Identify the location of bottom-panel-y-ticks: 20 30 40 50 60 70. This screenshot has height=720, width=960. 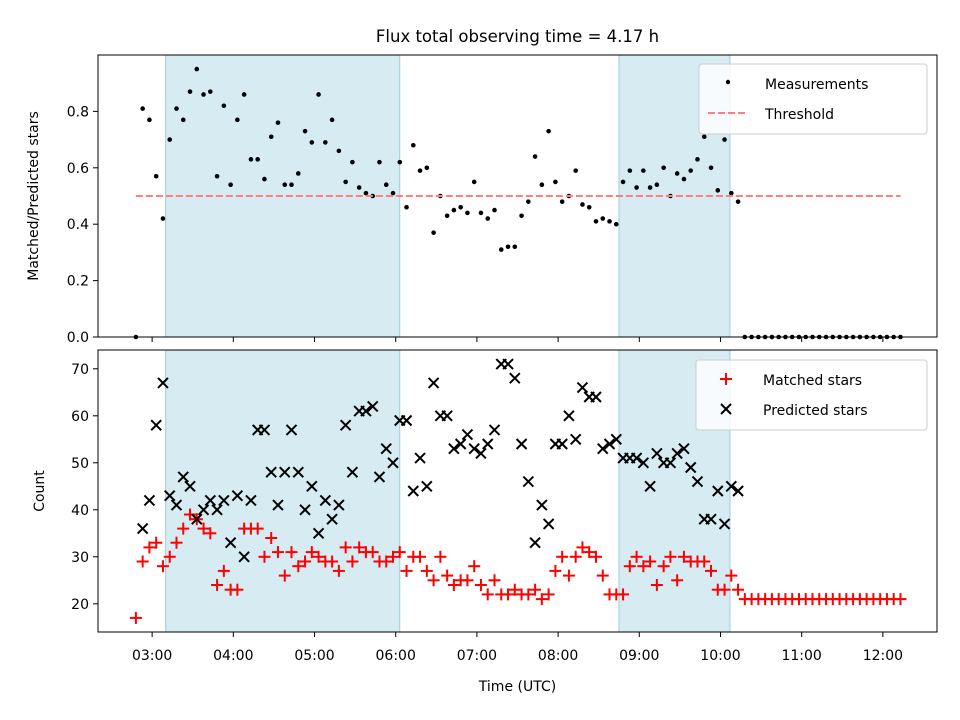
(84, 487).